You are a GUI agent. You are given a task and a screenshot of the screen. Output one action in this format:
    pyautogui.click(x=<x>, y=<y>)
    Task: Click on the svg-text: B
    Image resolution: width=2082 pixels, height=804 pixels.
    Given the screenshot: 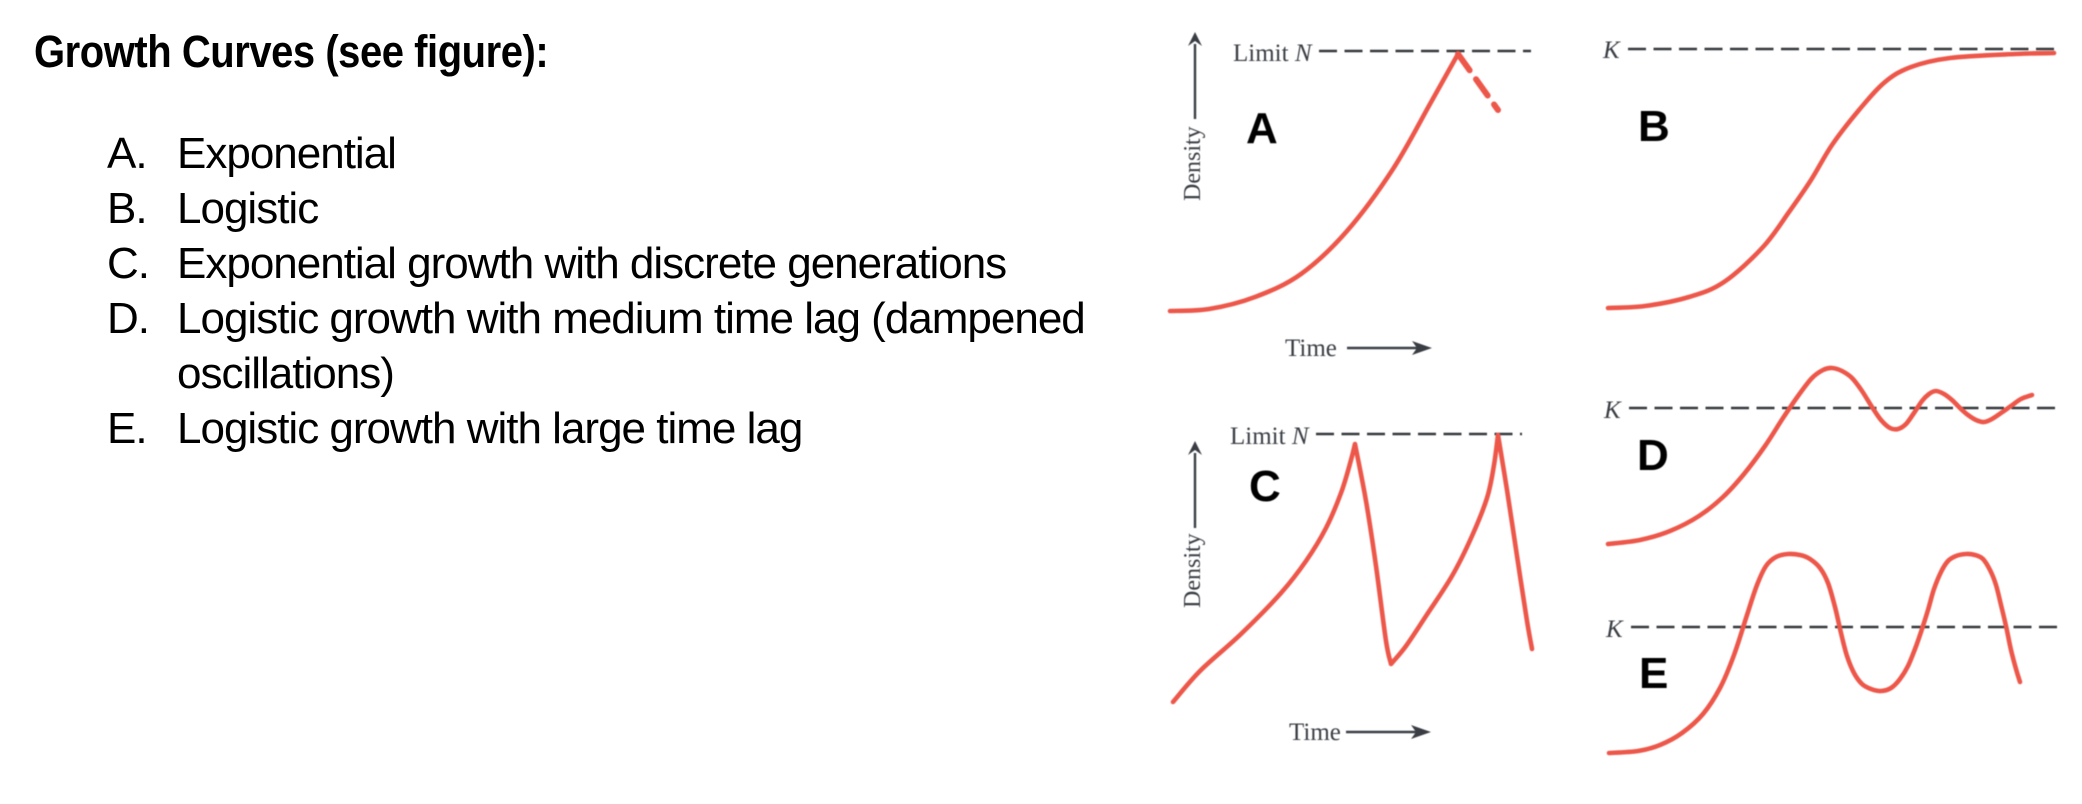 What is the action you would take?
    pyautogui.click(x=1654, y=126)
    